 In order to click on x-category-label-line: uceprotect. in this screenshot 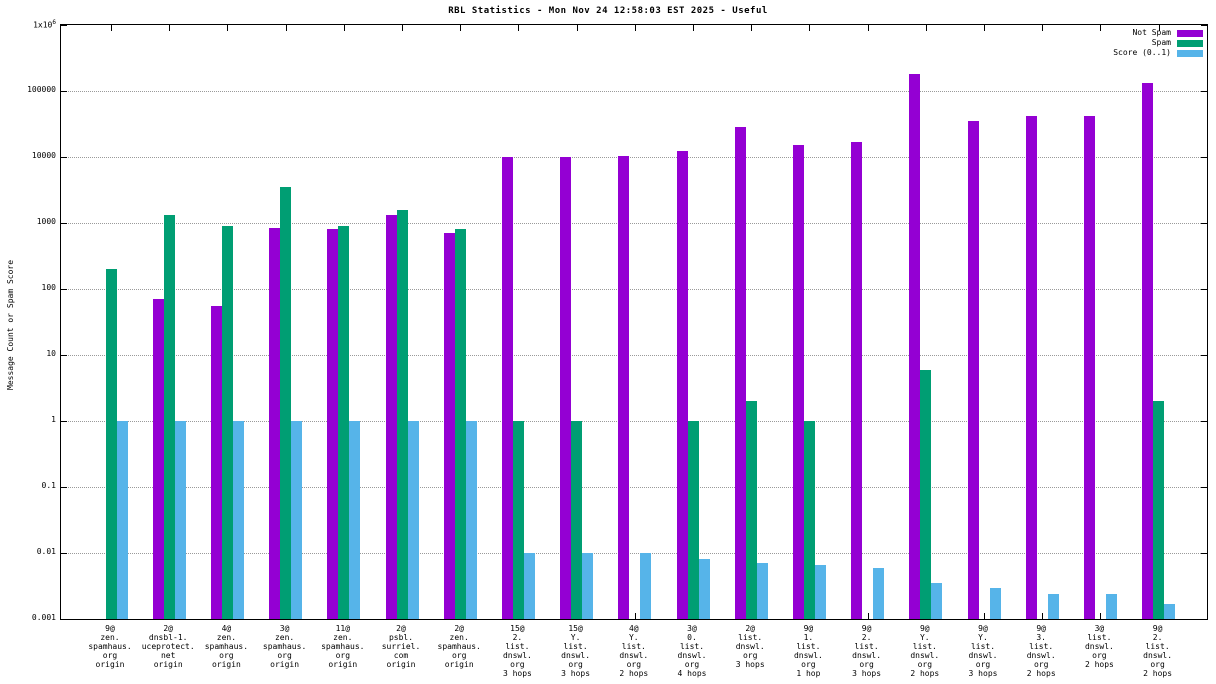, I will do `click(168, 646)`.